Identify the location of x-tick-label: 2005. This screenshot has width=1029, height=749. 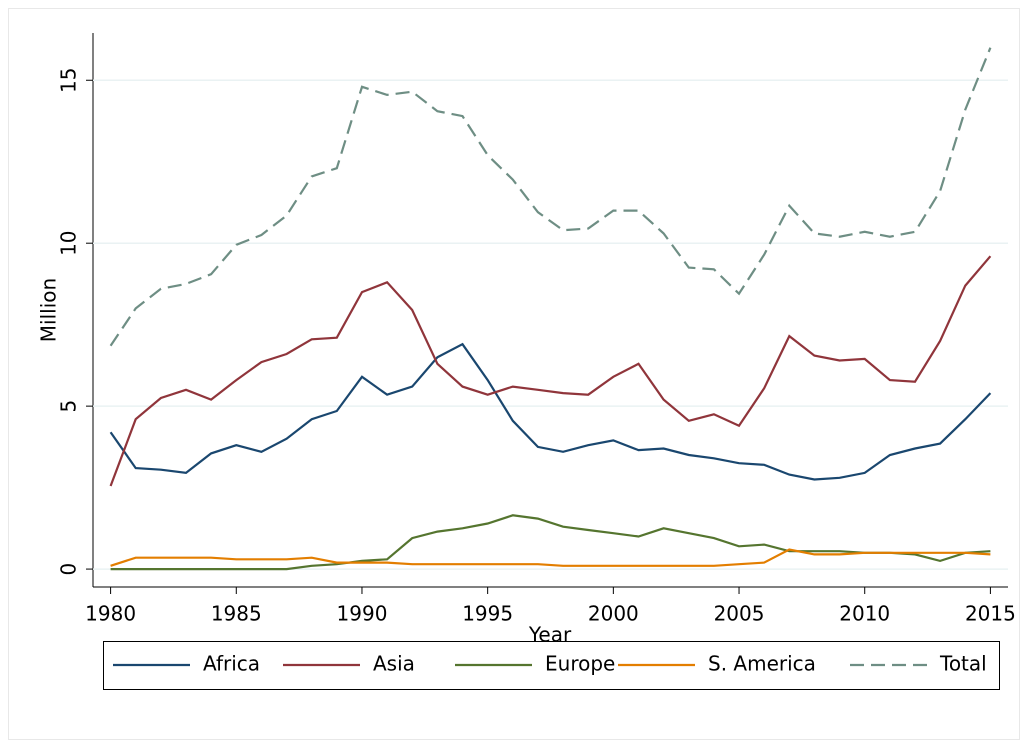
(739, 614).